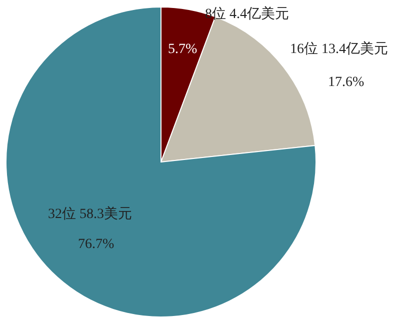  What do you see at coordinates (90, 214) in the screenshot?
I see `slice-label: 32位 58.3美元` at bounding box center [90, 214].